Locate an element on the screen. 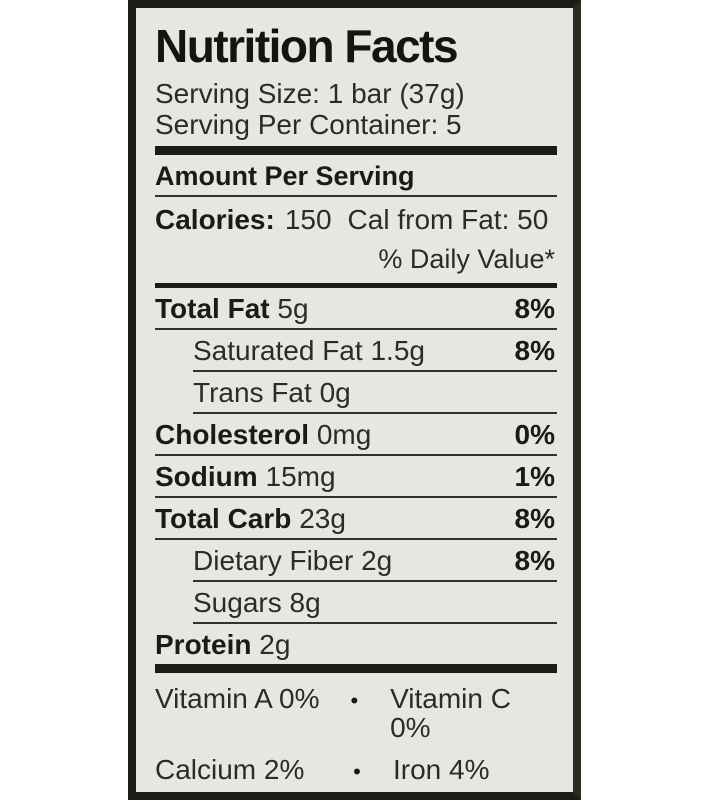 The width and height of the screenshot is (714, 800). medium-divider is located at coordinates (356, 285).